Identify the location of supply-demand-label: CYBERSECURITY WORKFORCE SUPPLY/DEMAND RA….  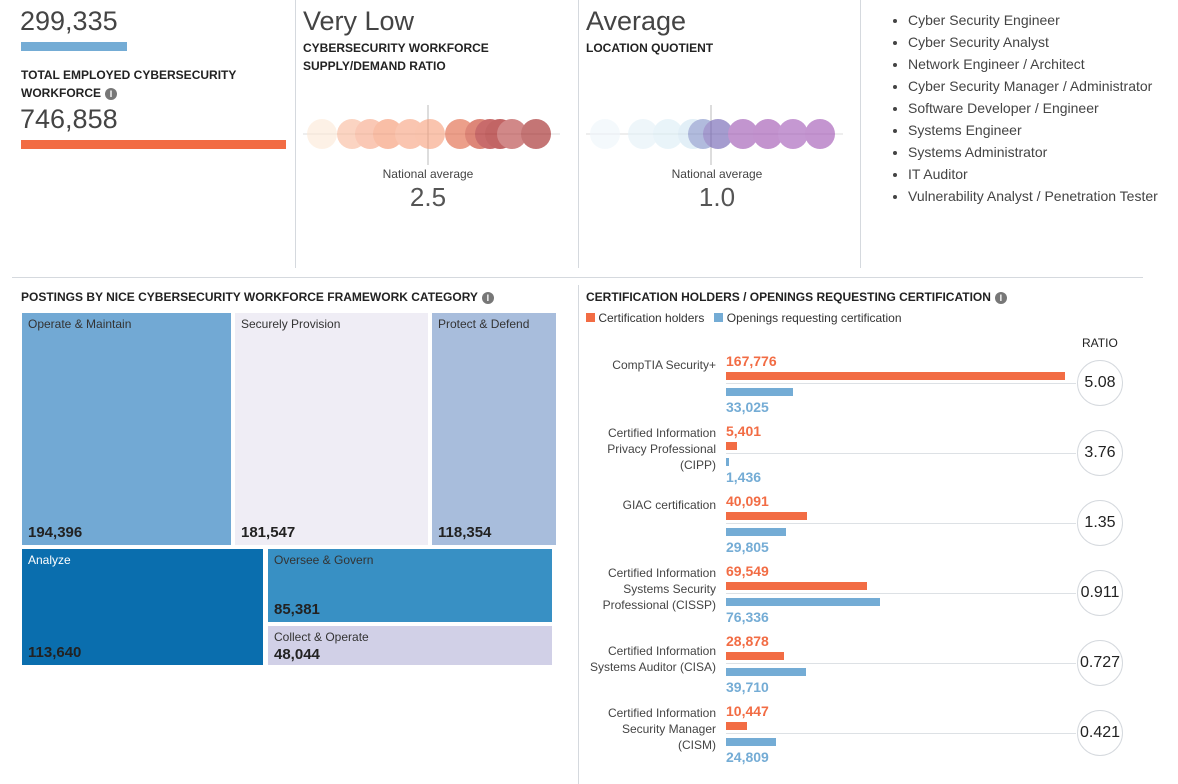
(396, 57).